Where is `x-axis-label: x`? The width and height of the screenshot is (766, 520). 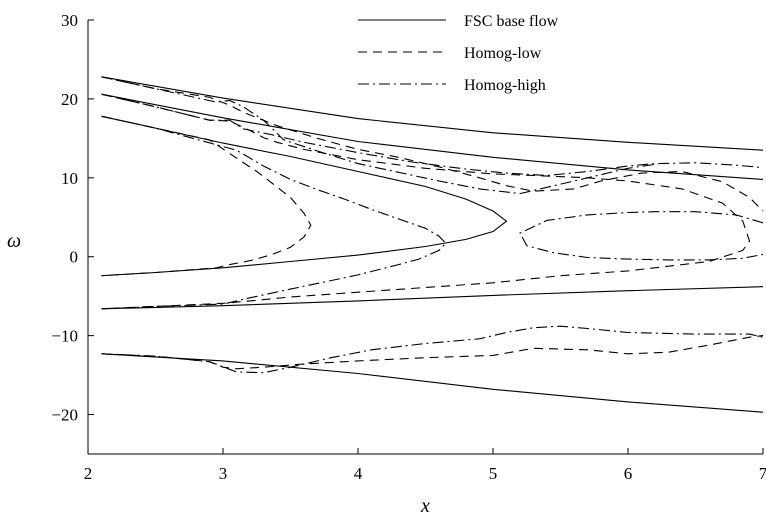 x-axis-label: x is located at coordinates (425, 506).